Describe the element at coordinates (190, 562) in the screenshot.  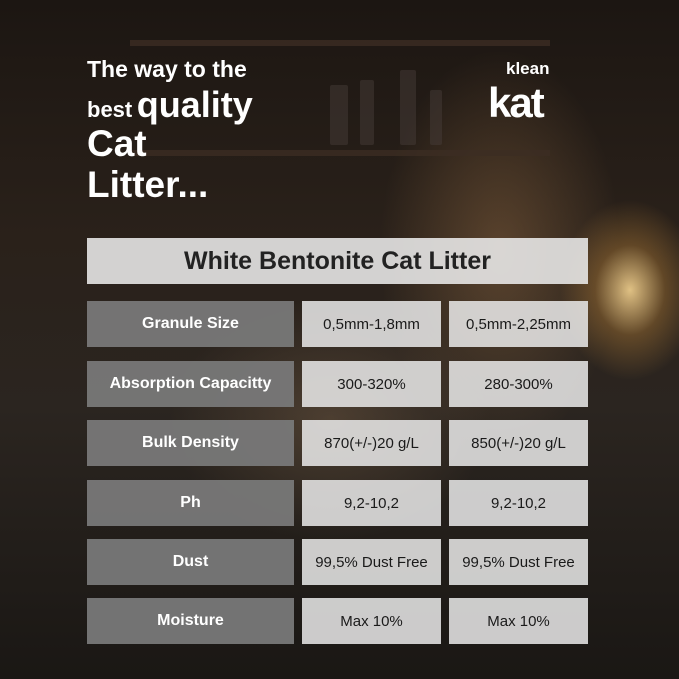
I see `row-label: Dust` at that location.